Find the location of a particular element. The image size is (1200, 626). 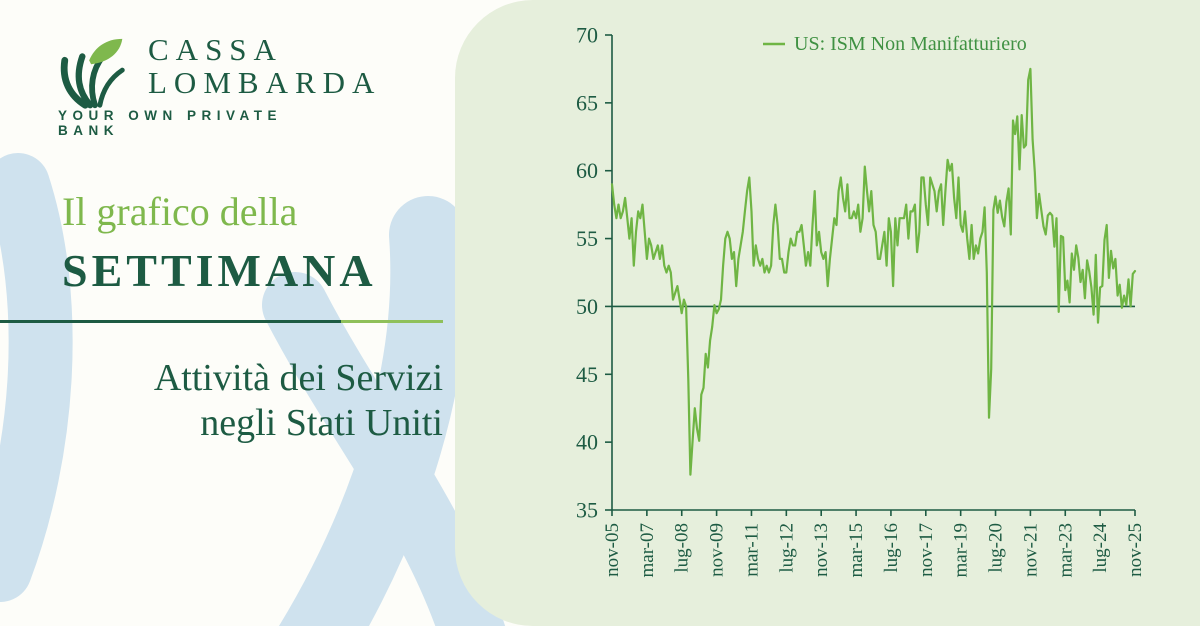

title-divider is located at coordinates (221, 321).